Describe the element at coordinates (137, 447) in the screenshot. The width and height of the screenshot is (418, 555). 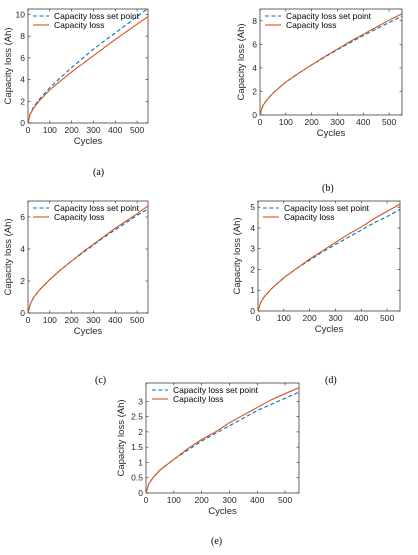
I see `y-tick-label: 1.5` at that location.